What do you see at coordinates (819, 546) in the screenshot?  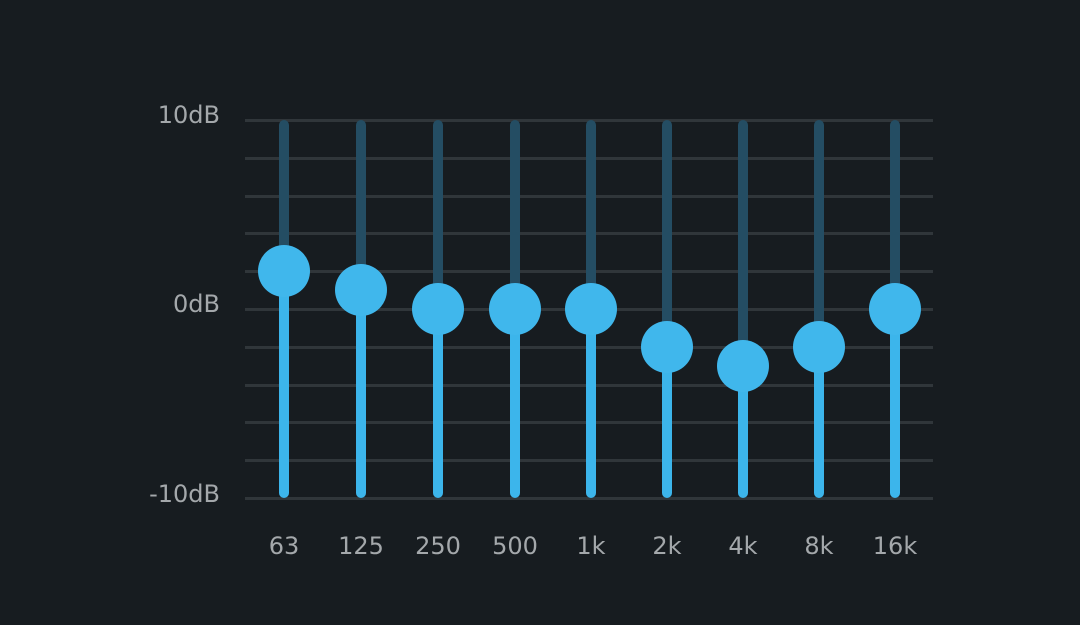 I see `band-frequency-label: 8k` at bounding box center [819, 546].